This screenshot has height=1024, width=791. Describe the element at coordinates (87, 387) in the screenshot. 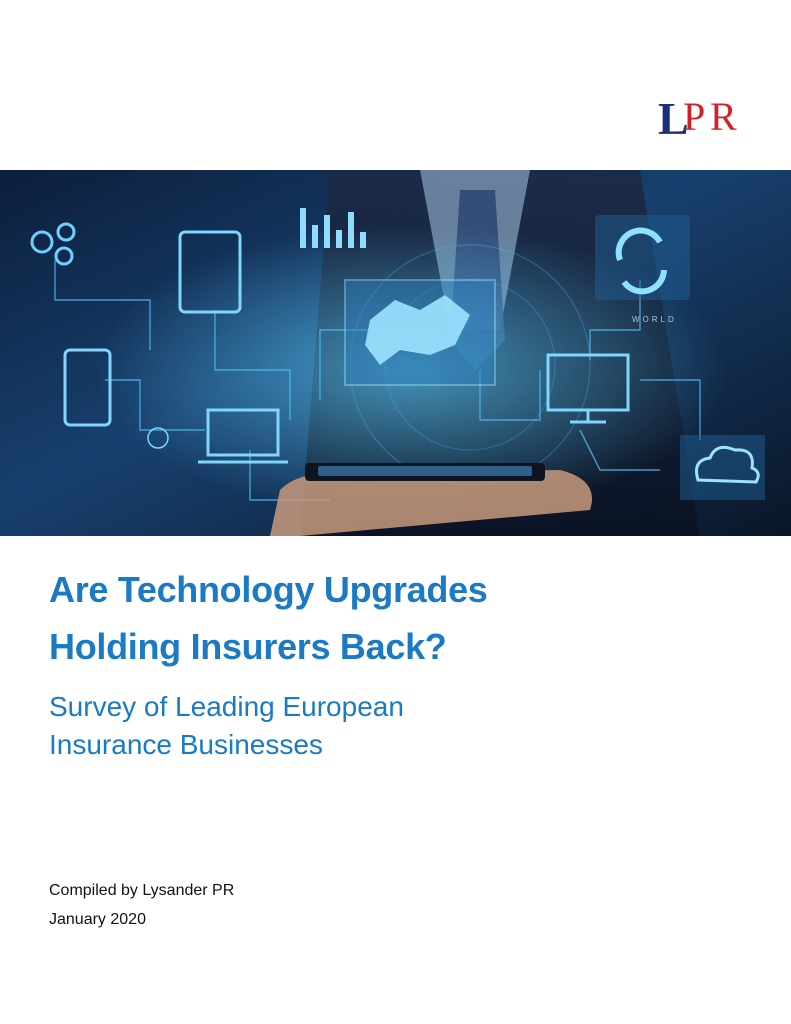

I see `phone-icon` at that location.